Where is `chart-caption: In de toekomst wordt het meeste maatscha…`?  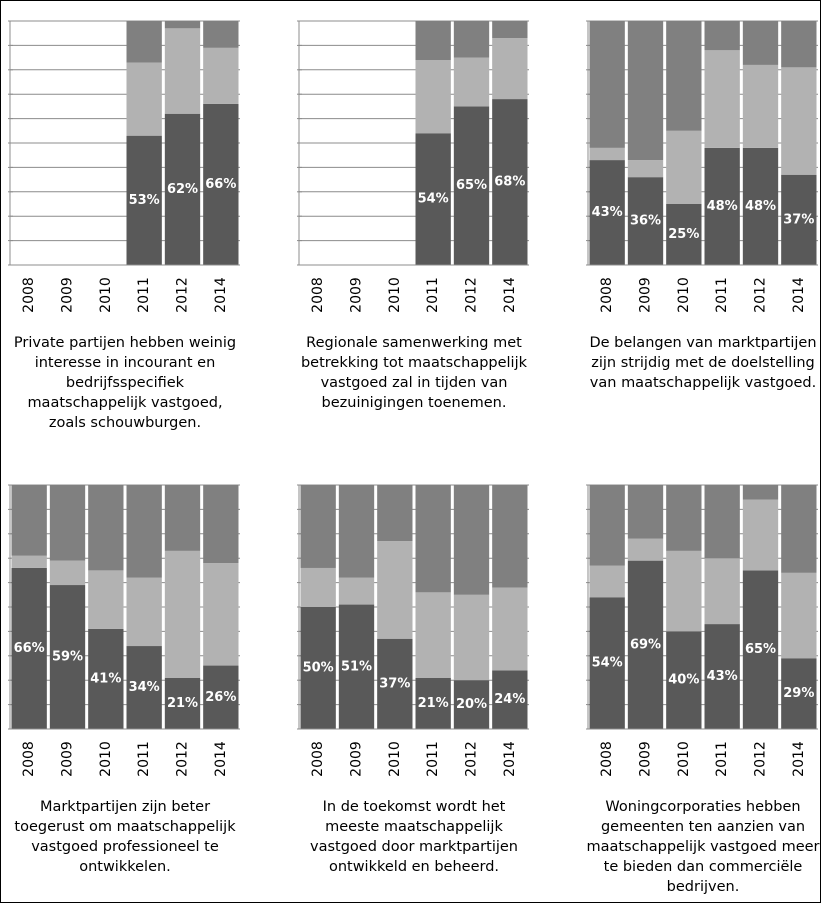 chart-caption: In de toekomst wordt het meeste maatscha… is located at coordinates (414, 837).